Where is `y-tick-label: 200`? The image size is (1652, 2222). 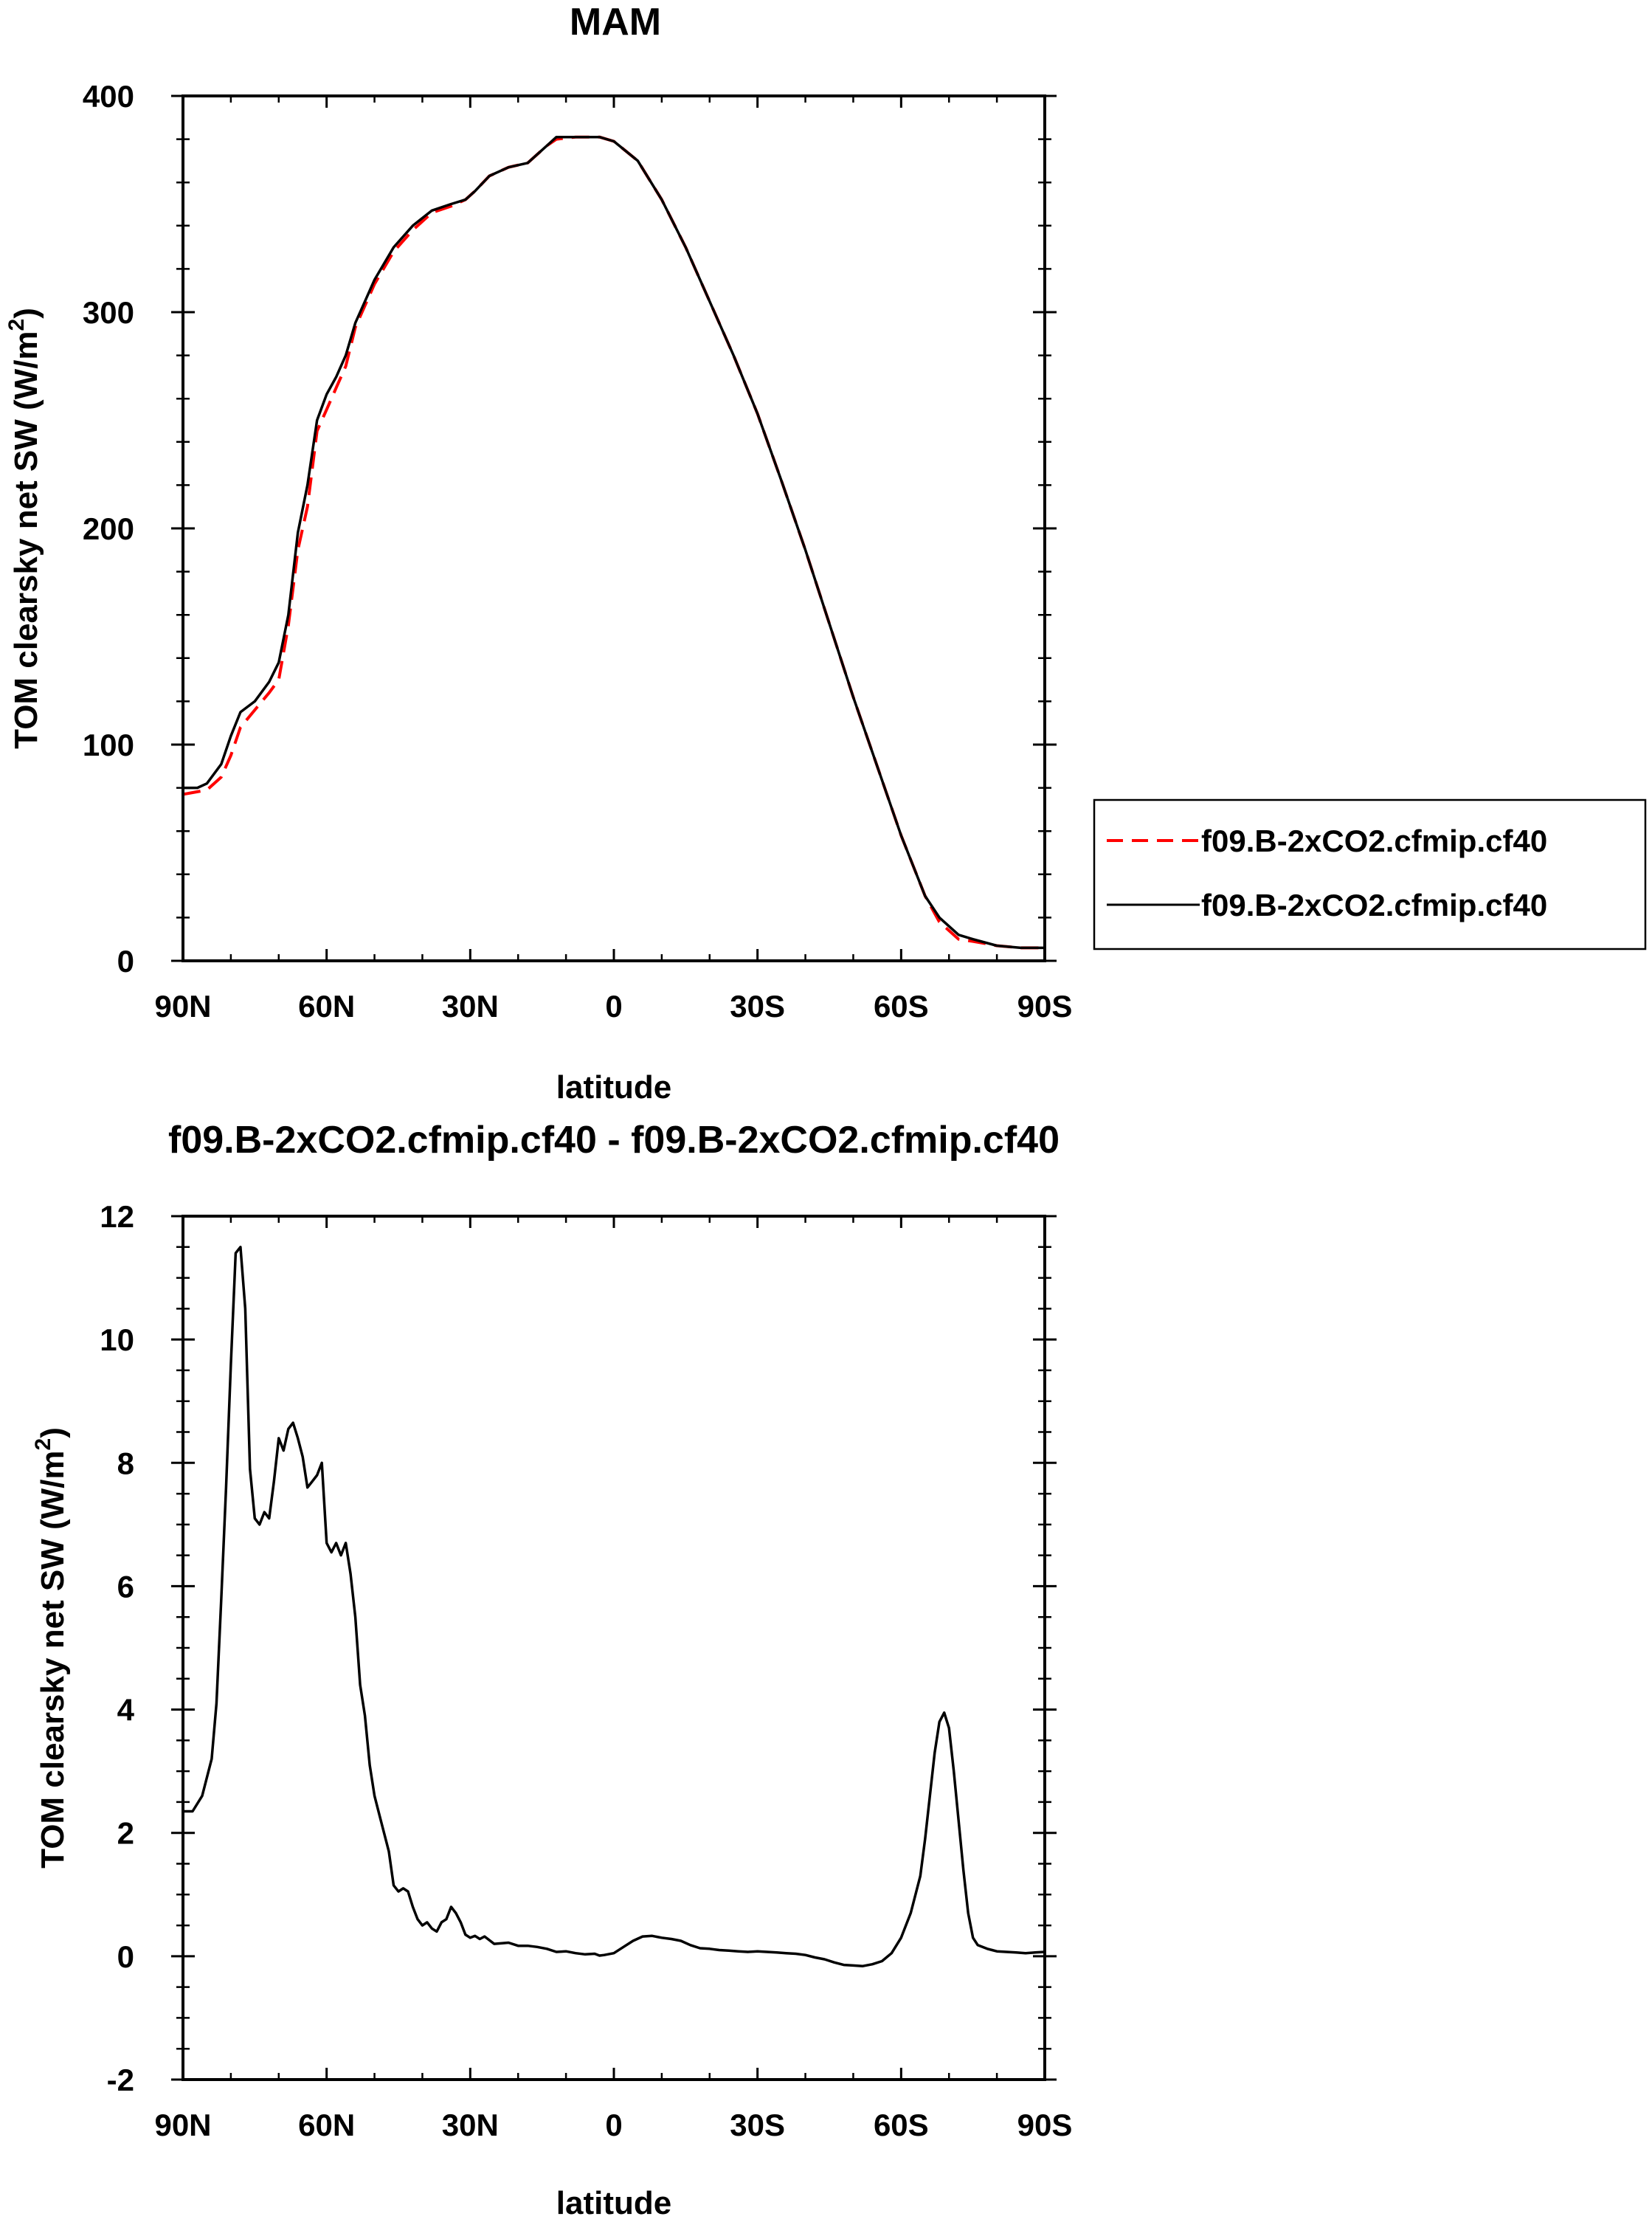
y-tick-label: 200 is located at coordinates (109, 528).